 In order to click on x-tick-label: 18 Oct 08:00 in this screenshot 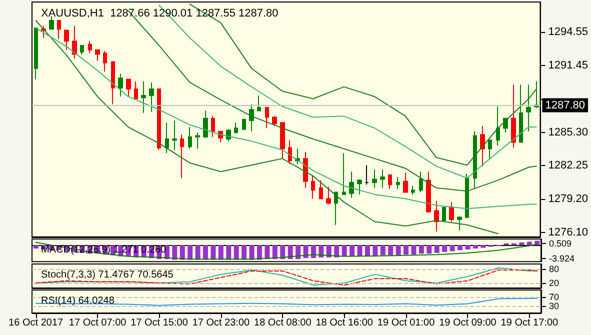, I will do `click(283, 323)`.